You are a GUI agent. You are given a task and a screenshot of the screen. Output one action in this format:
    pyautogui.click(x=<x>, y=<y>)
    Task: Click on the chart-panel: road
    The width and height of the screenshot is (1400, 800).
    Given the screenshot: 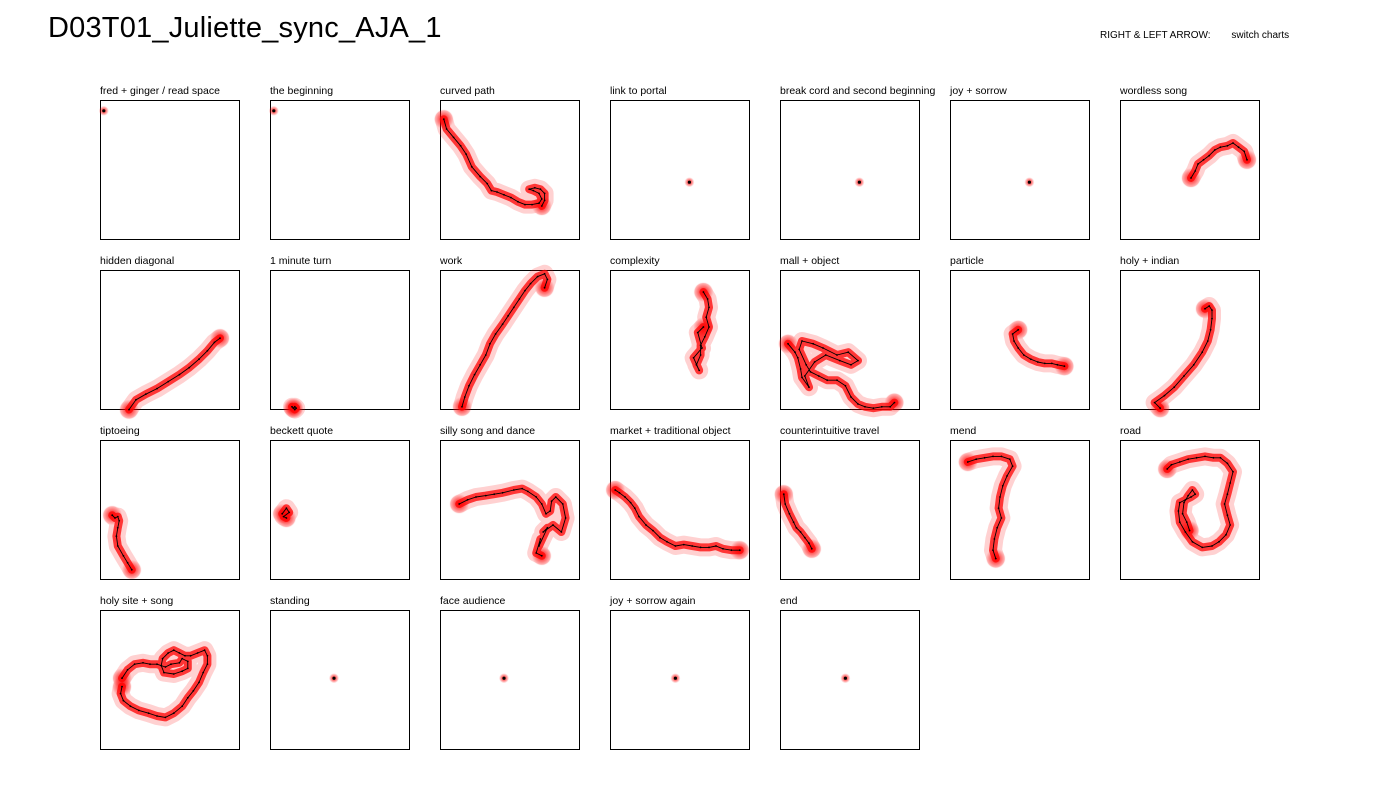 What is the action you would take?
    pyautogui.click(x=1200, y=504)
    